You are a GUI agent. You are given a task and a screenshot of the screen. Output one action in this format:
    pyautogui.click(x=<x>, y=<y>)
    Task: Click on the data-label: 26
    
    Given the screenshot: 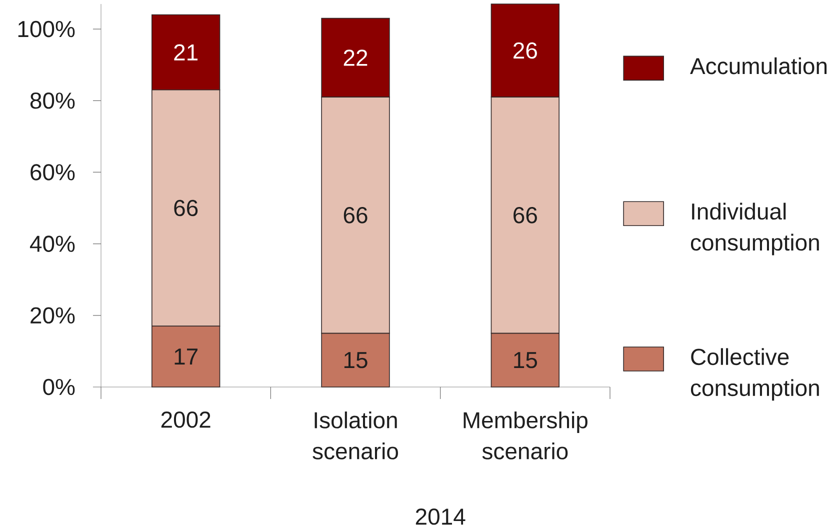 What is the action you would take?
    pyautogui.click(x=525, y=50)
    